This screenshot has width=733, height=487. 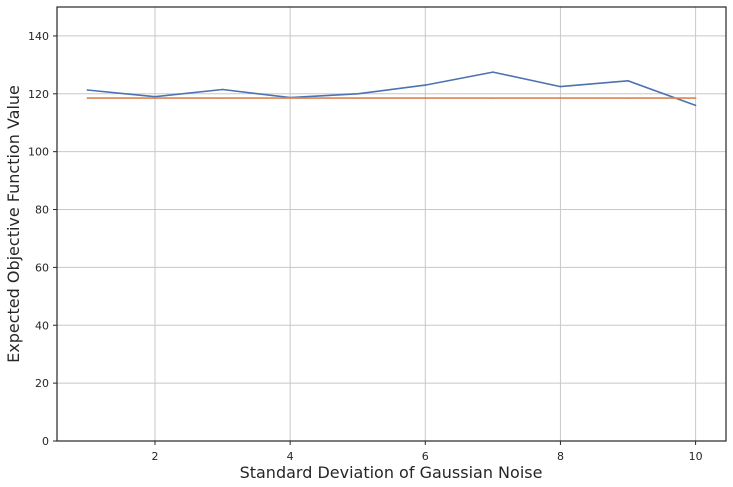 I want to click on x-axis-ticks: 2 4 6 8 10, so click(x=427, y=452).